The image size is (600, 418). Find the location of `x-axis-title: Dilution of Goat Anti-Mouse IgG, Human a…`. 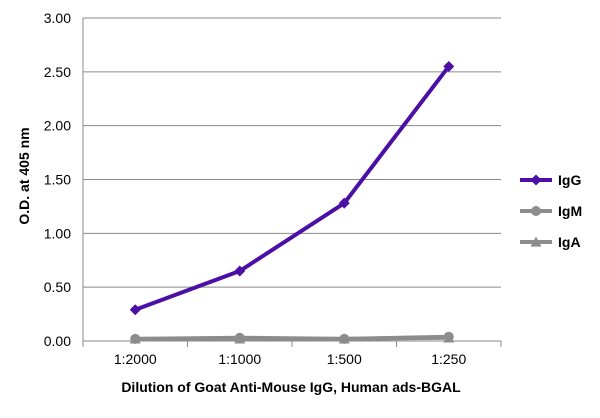

x-axis-title: Dilution of Goat Anti-Mouse IgG, Human a… is located at coordinates (291, 387).